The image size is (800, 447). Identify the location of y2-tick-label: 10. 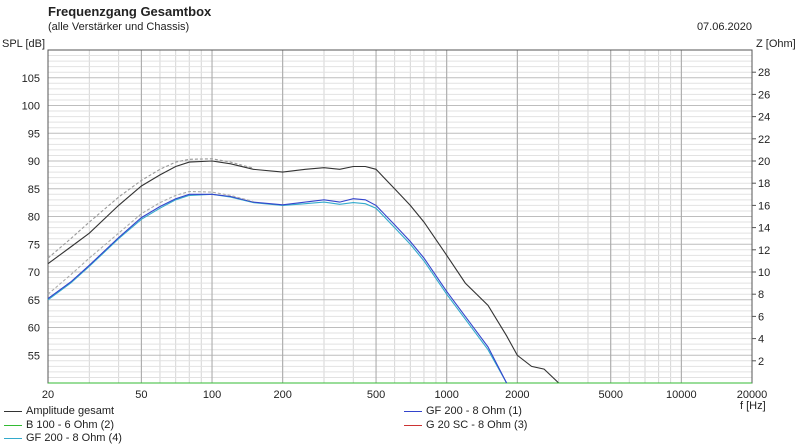
(764, 273).